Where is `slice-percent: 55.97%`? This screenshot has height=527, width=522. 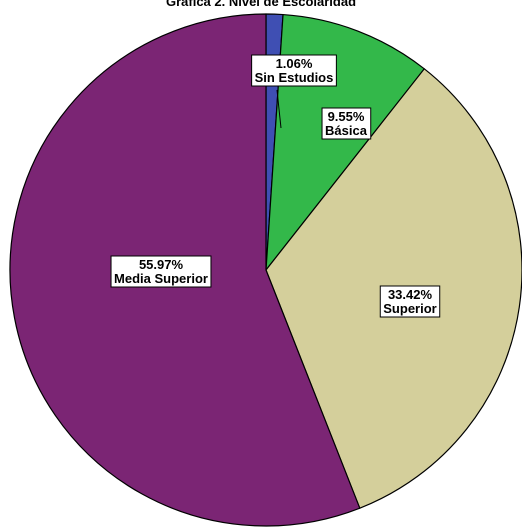 slice-percent: 55.97% is located at coordinates (161, 264).